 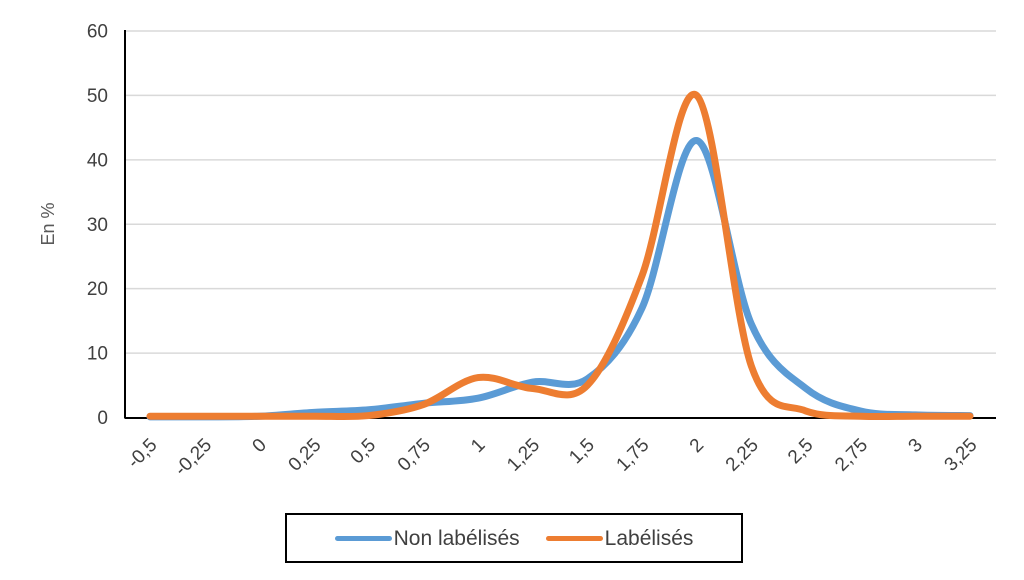 I want to click on x-tick-label-4: 0,5, so click(x=364, y=452).